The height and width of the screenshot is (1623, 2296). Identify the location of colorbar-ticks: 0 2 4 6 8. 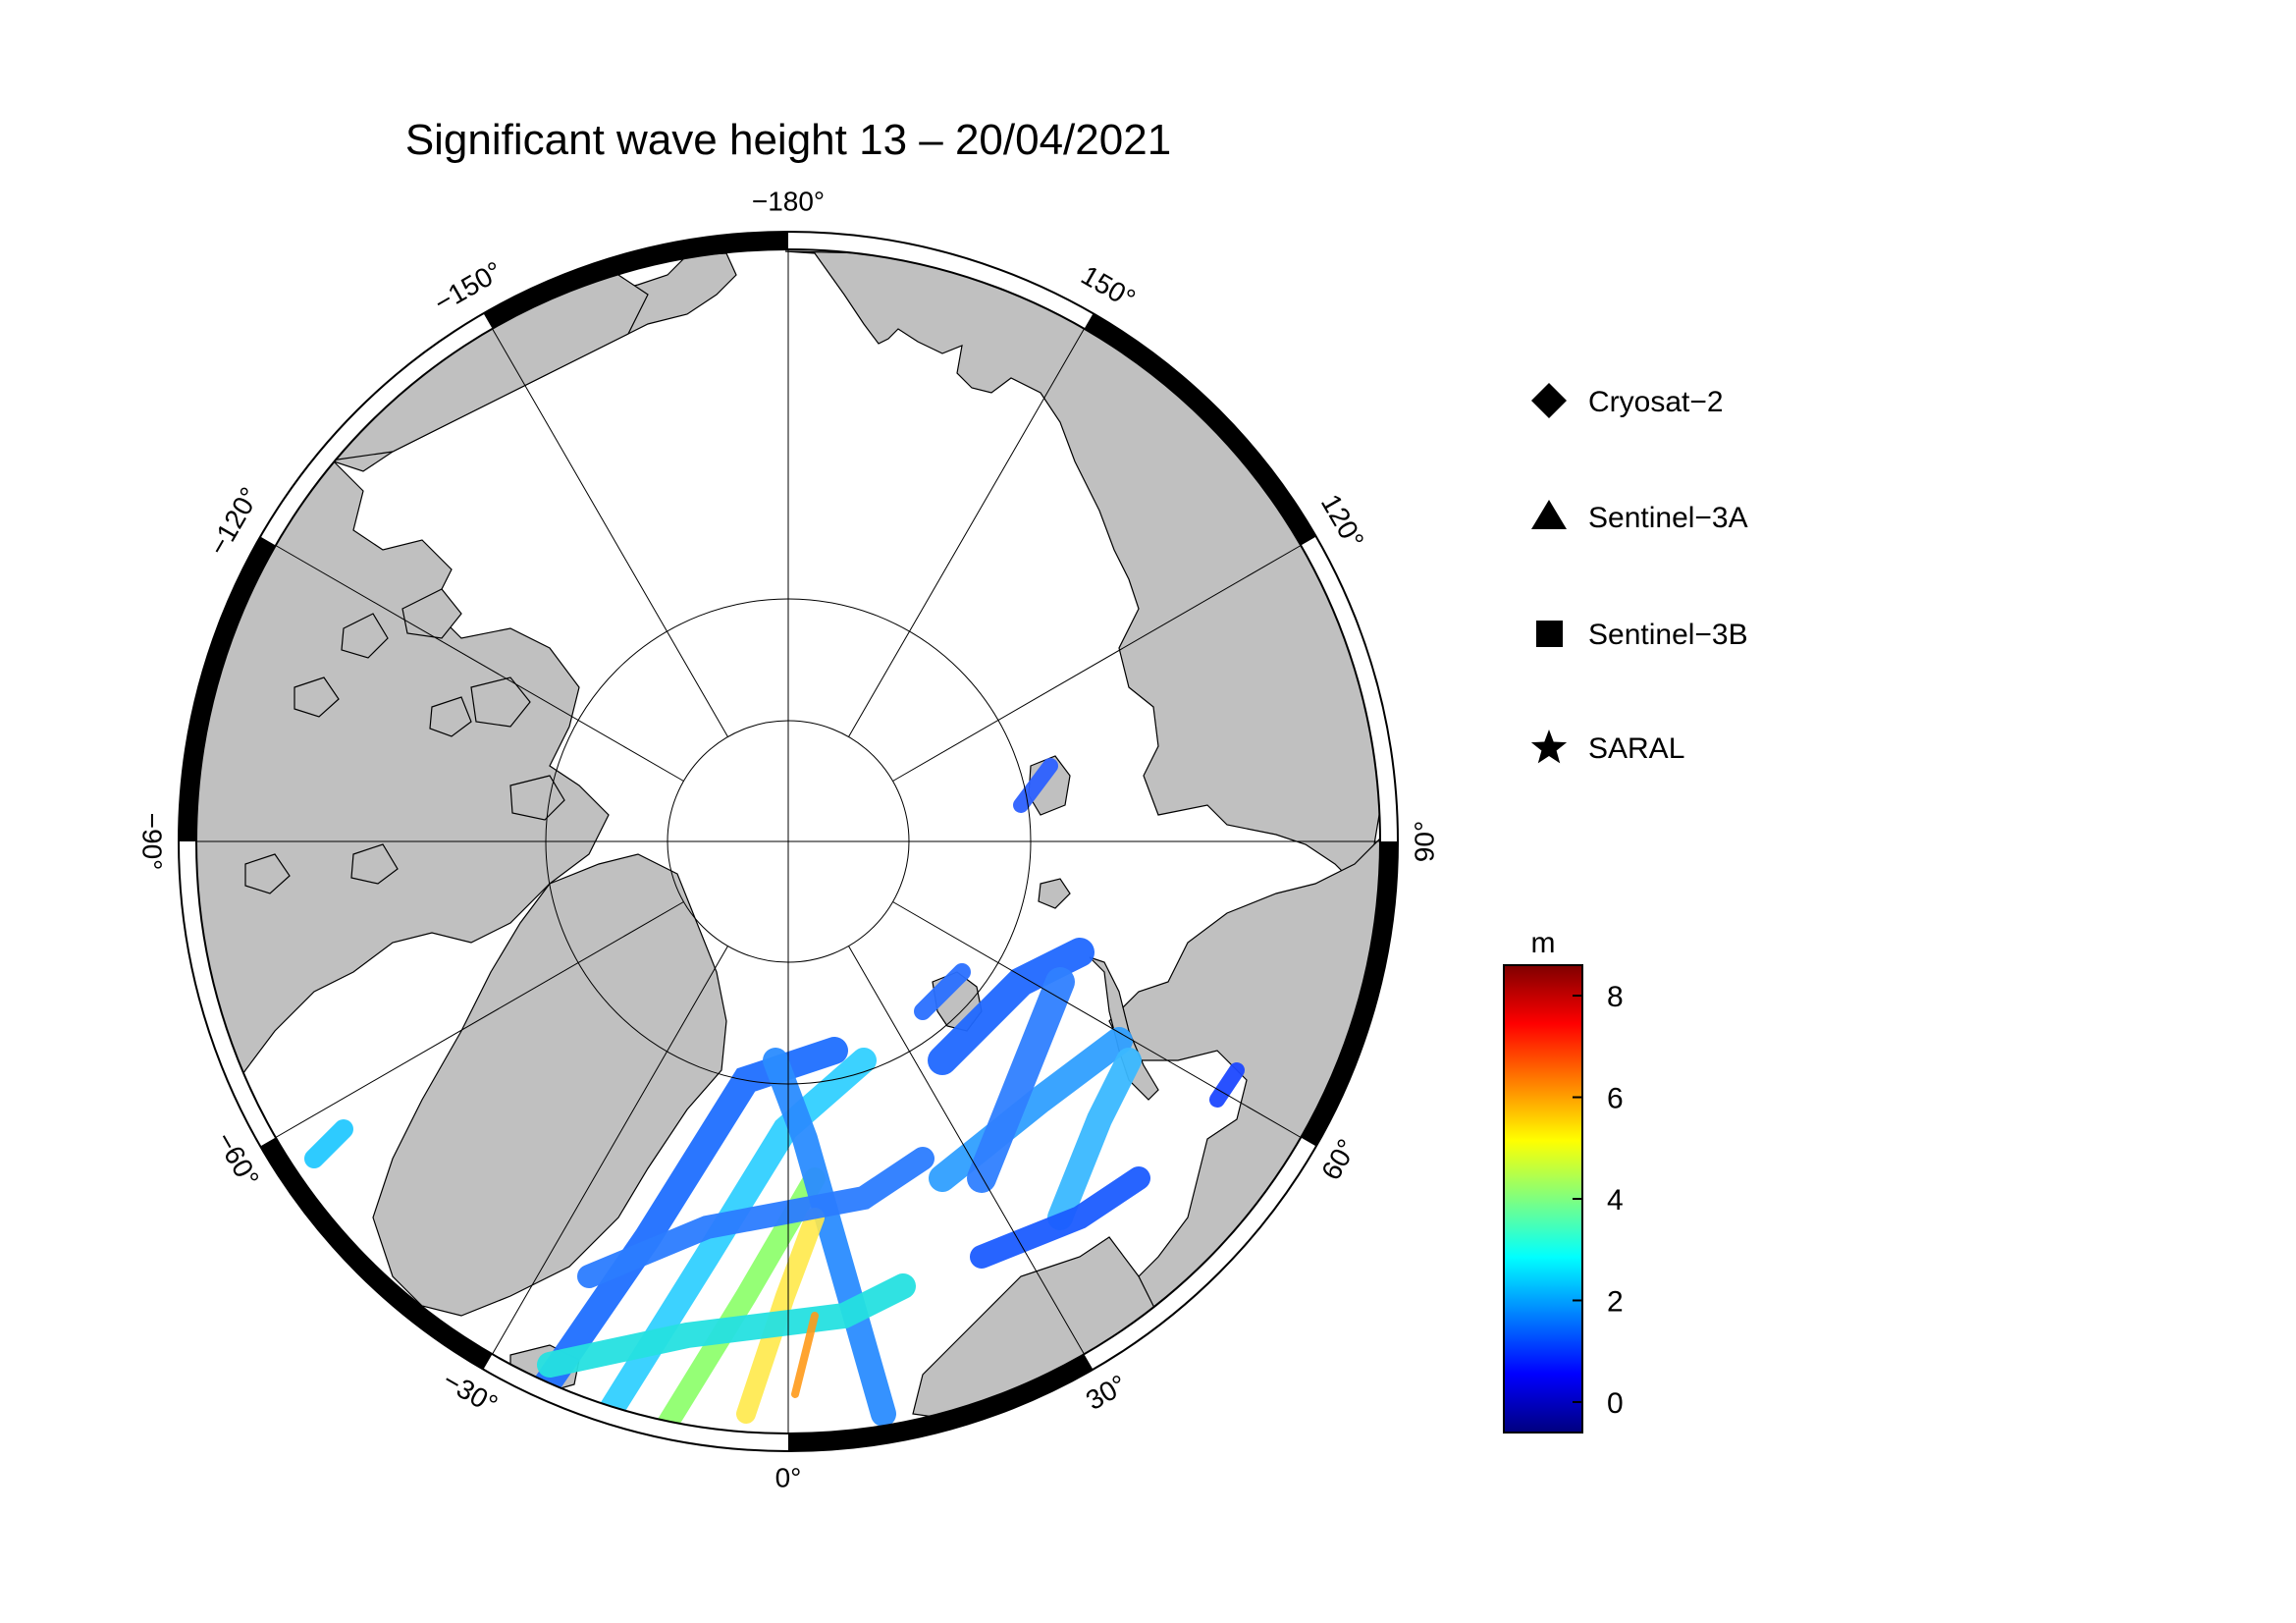
(1599, 1200).